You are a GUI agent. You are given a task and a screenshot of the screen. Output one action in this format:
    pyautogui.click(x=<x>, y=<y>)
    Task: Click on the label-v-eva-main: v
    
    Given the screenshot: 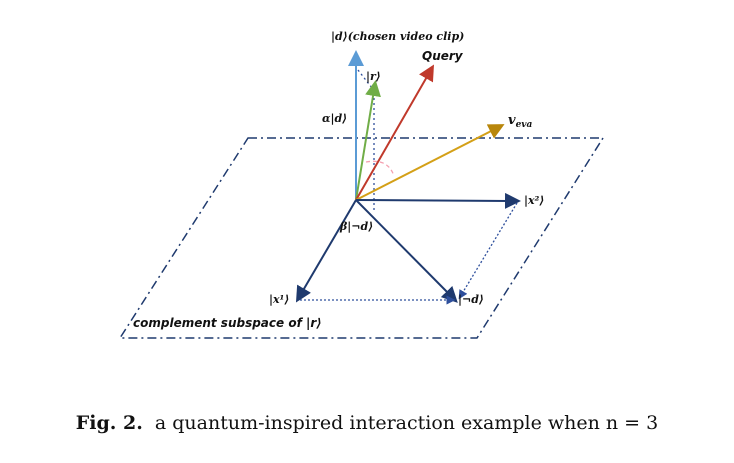 What is the action you would take?
    pyautogui.click(x=512, y=120)
    